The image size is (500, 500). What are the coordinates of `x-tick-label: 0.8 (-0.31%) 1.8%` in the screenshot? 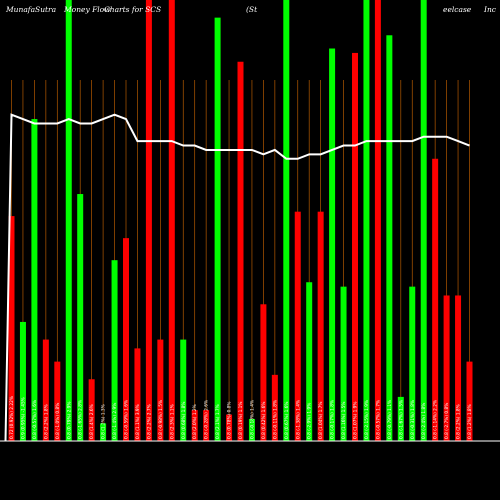 It's located at (413, 419).